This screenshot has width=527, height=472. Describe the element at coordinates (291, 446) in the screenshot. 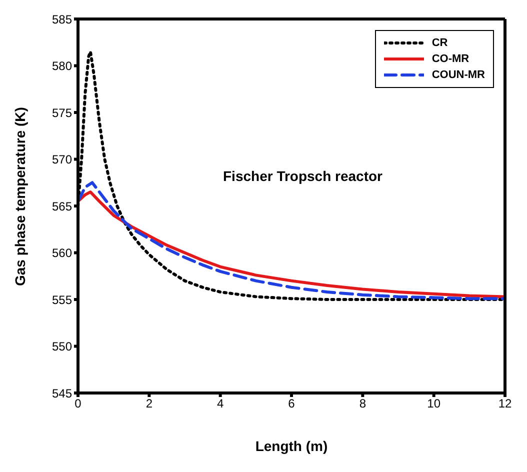

I see `x-axis-title: Length (m)` at that location.